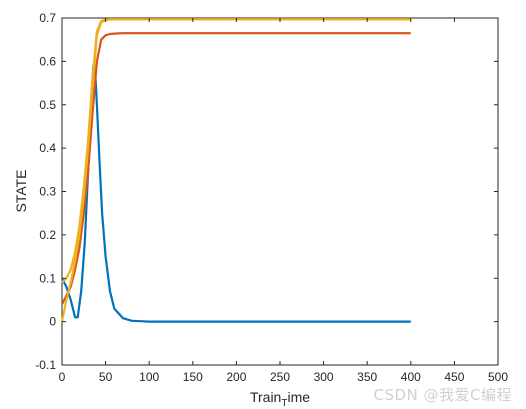 The height and width of the screenshot is (409, 526). What do you see at coordinates (47, 105) in the screenshot?
I see `y-tick-label: 0.5` at bounding box center [47, 105].